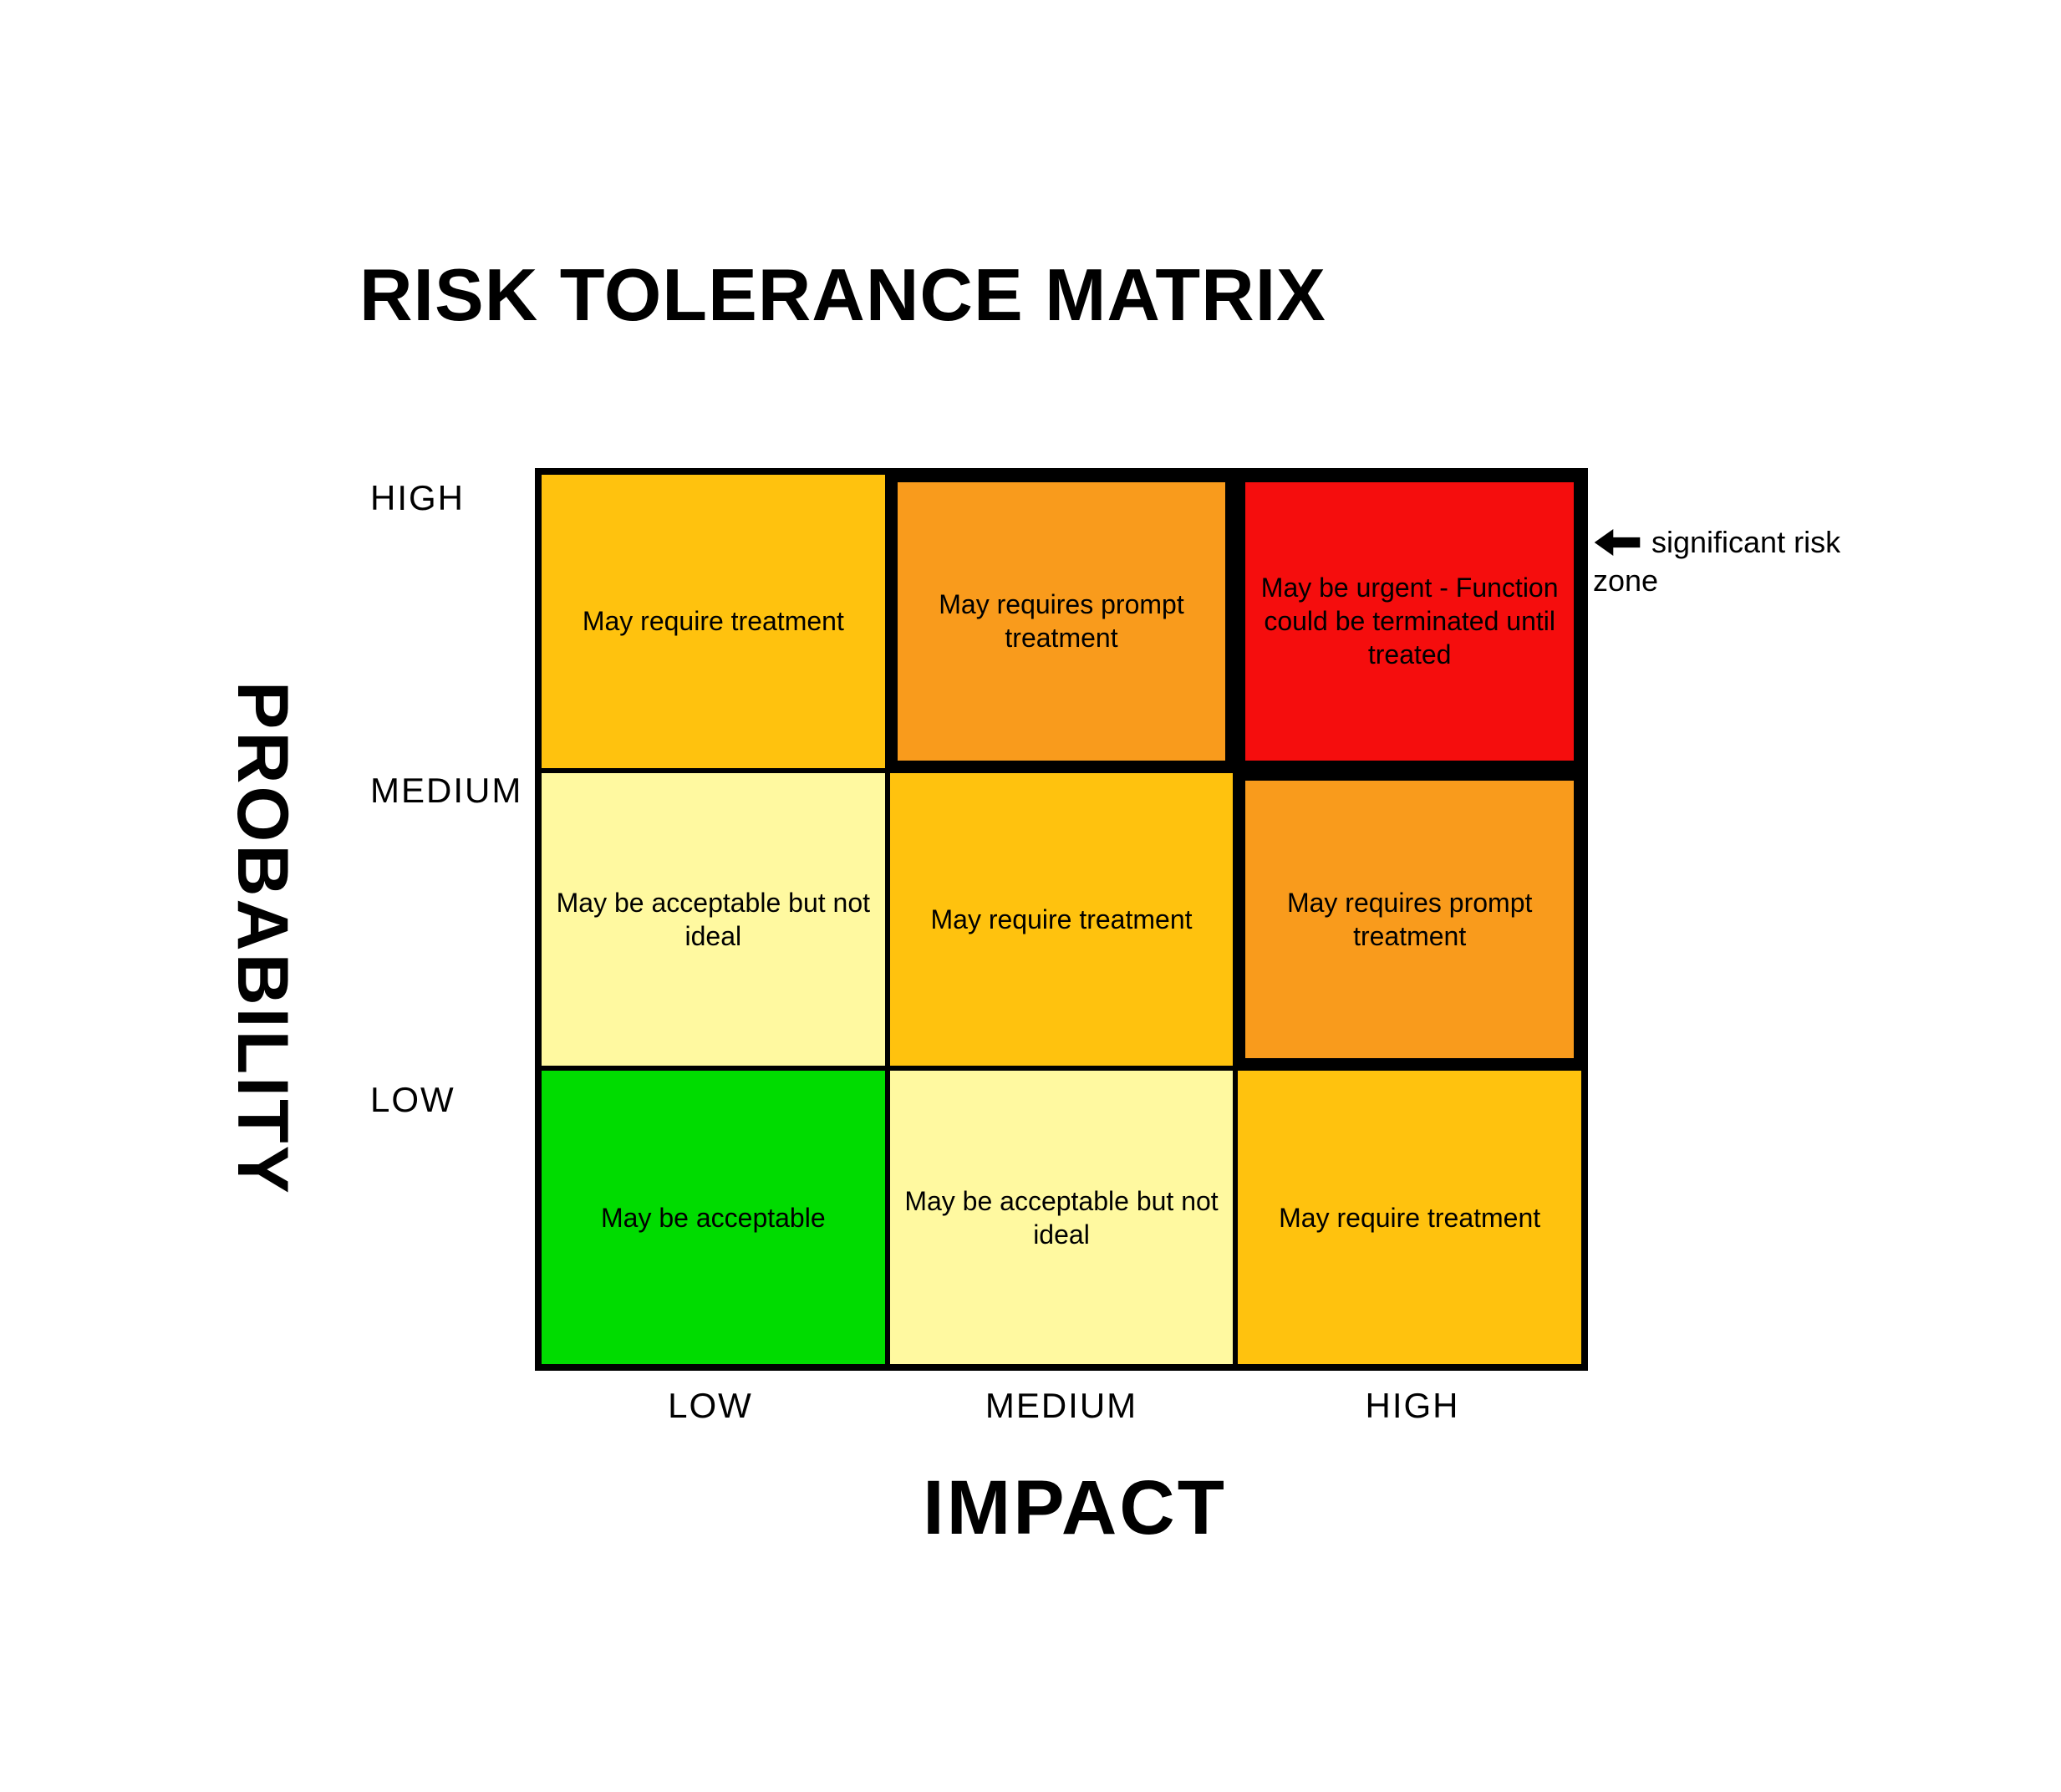  Describe the element at coordinates (710, 1405) in the screenshot. I see `x-axis-tick-low: LOW` at that location.